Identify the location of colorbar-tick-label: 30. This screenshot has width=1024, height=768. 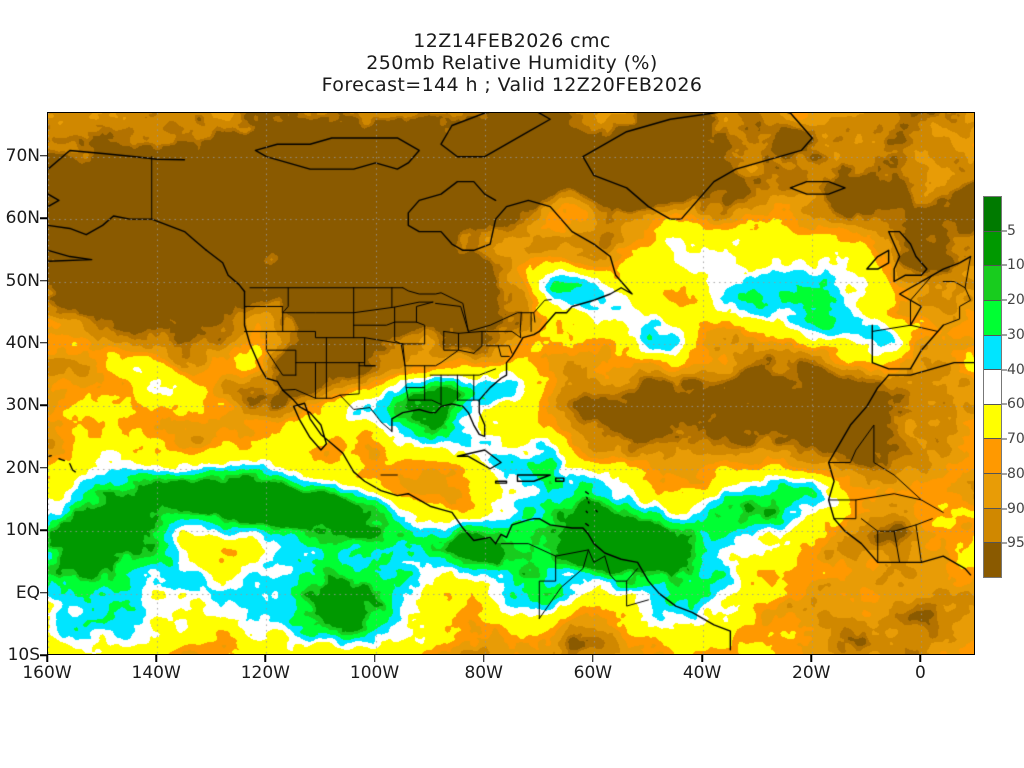
(1015, 334).